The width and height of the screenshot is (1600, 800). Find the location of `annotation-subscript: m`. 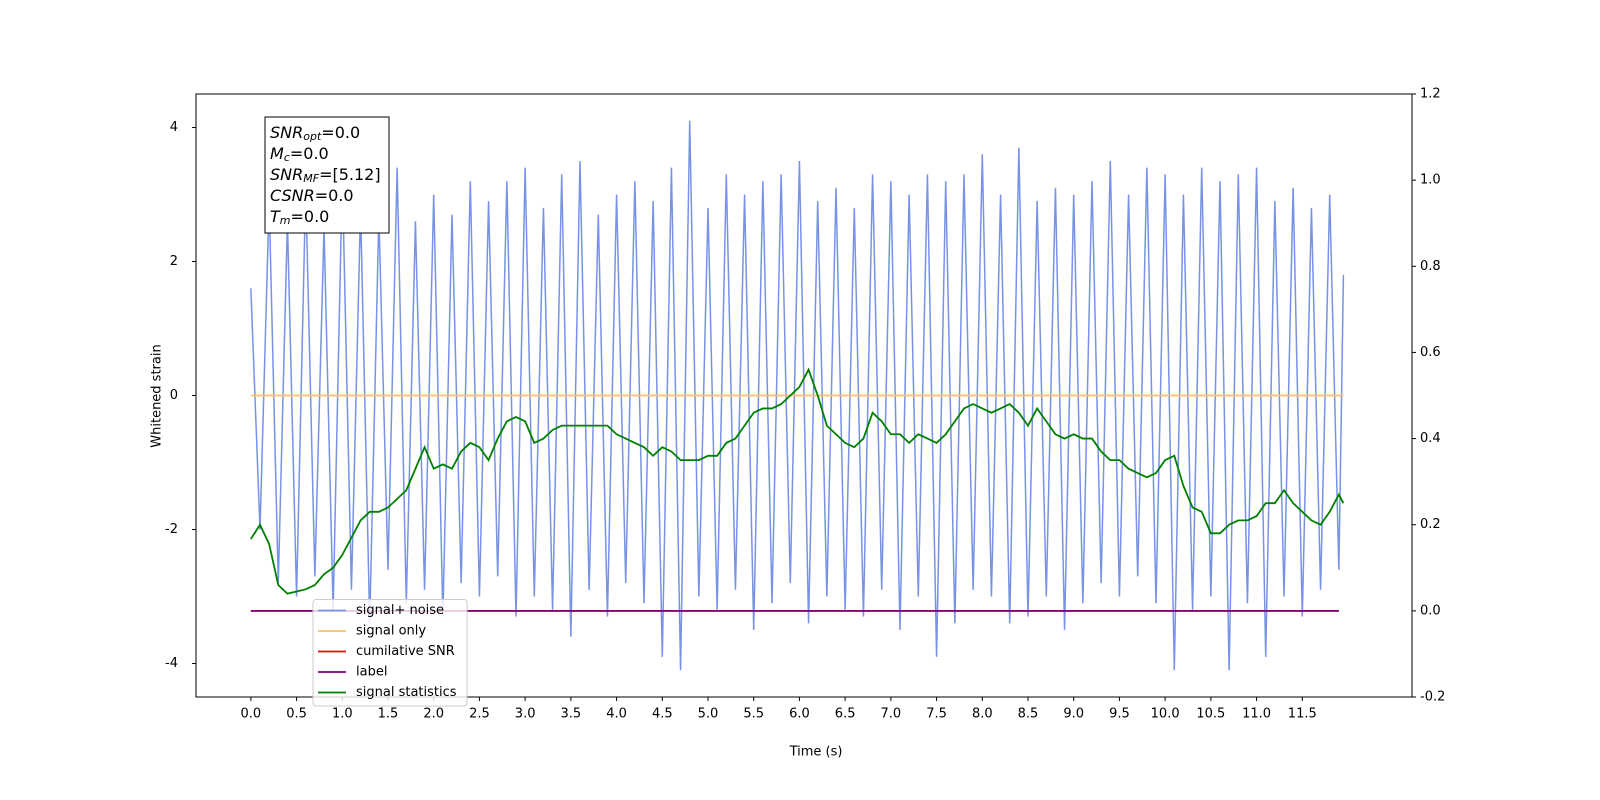

annotation-subscript: m is located at coordinates (285, 220).